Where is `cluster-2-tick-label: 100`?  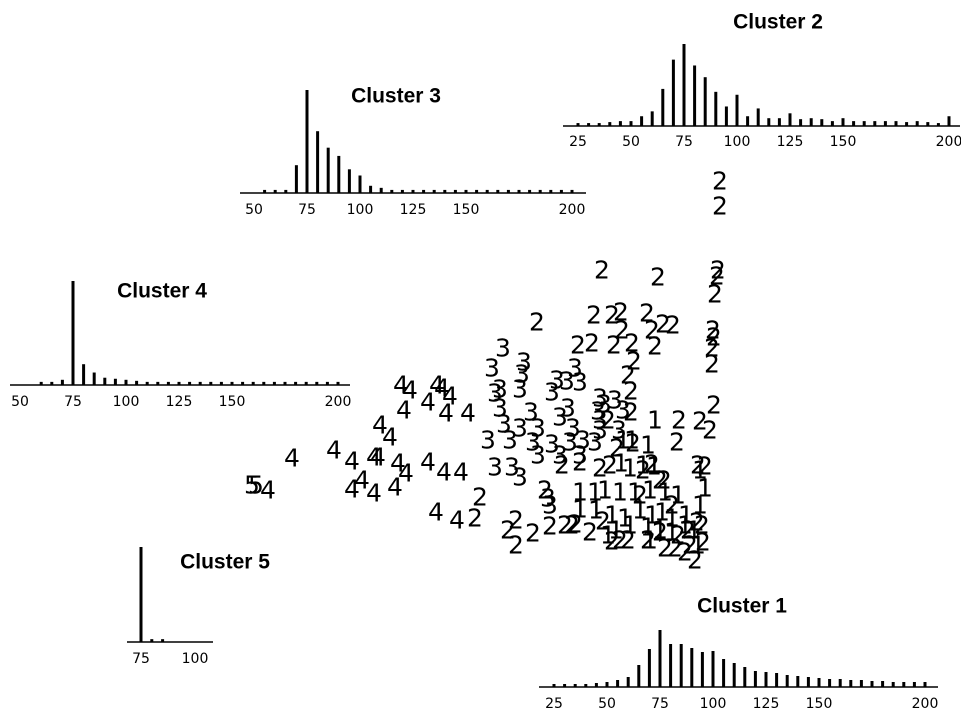 cluster-2-tick-label: 100 is located at coordinates (737, 142).